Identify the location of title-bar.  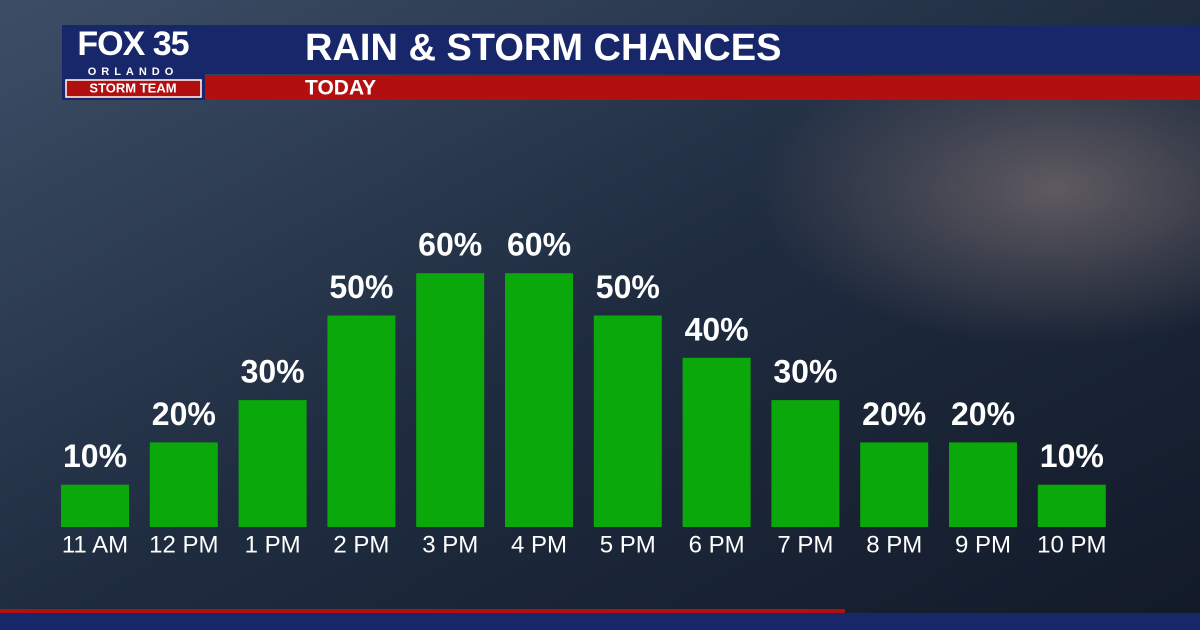
(631, 49).